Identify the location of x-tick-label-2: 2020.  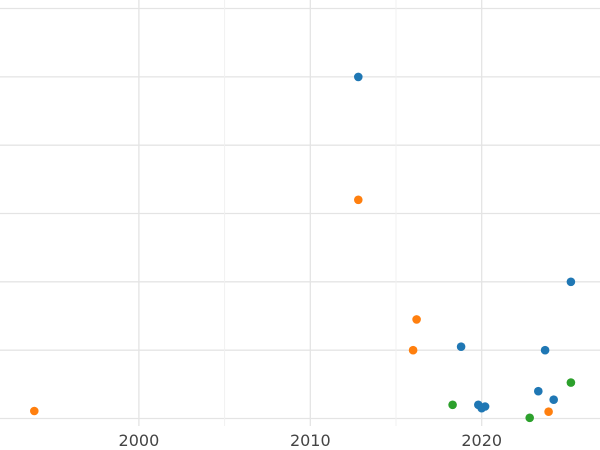
(481, 440).